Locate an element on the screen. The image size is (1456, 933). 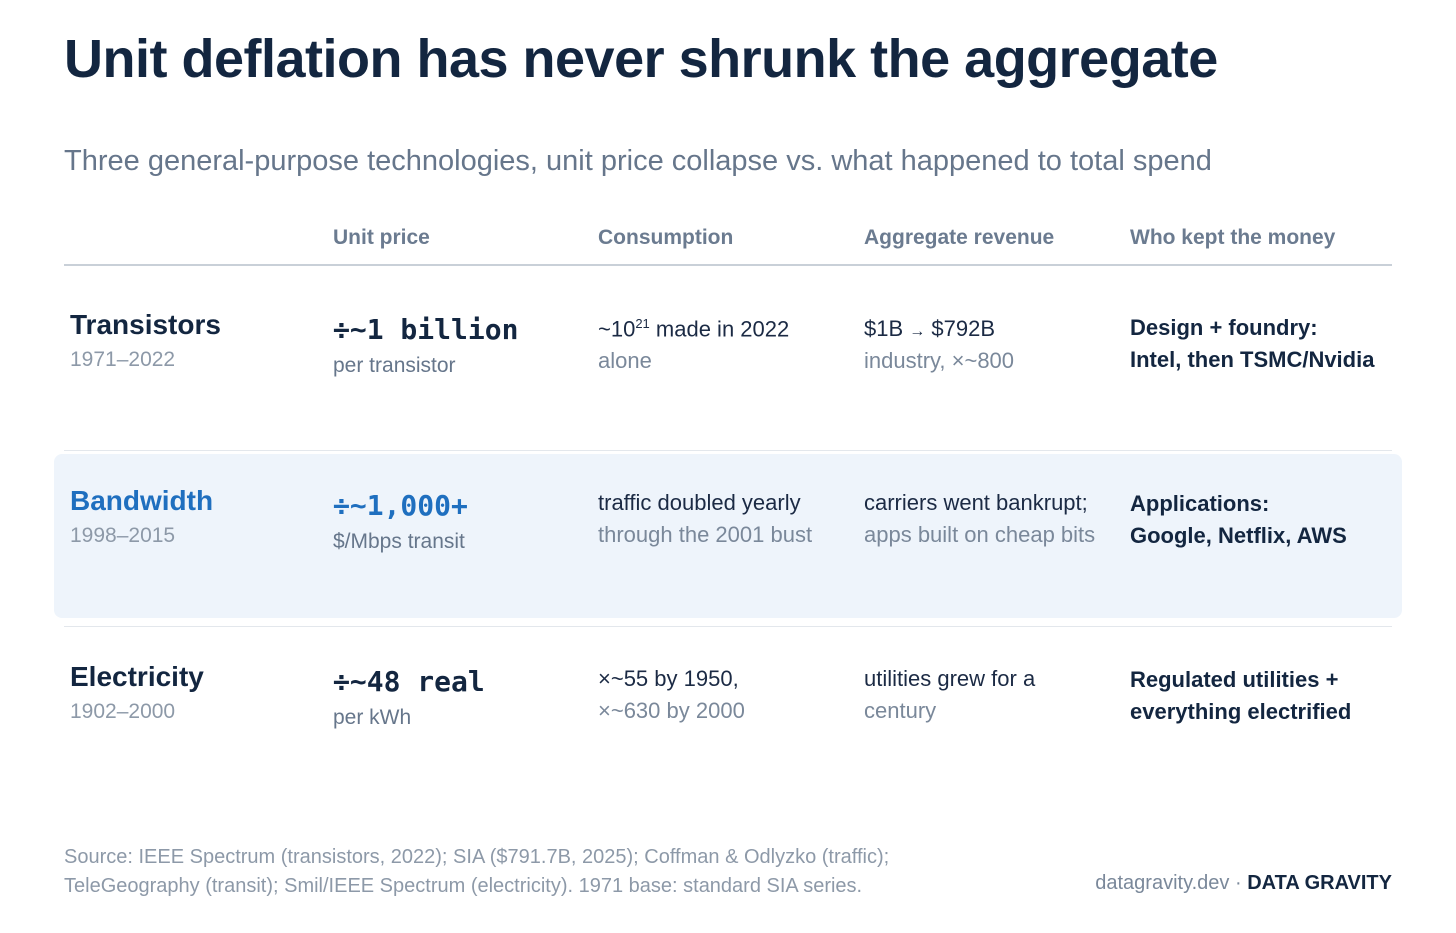
who-kept-line-2: Intel, then TSMC/Nvidia is located at coordinates (1252, 359).